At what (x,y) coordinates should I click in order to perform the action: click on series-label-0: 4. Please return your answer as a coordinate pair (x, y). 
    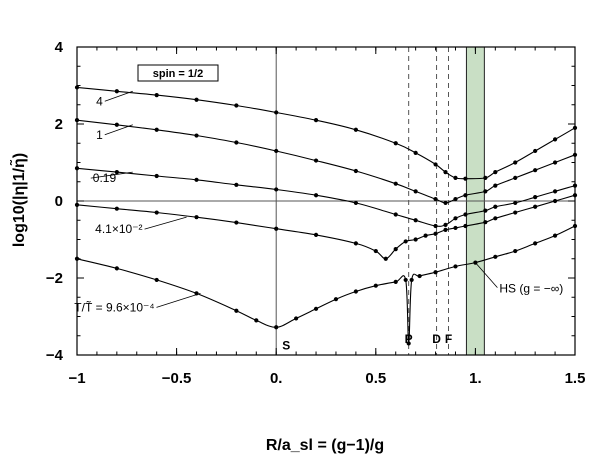
    Looking at the image, I should click on (99, 101).